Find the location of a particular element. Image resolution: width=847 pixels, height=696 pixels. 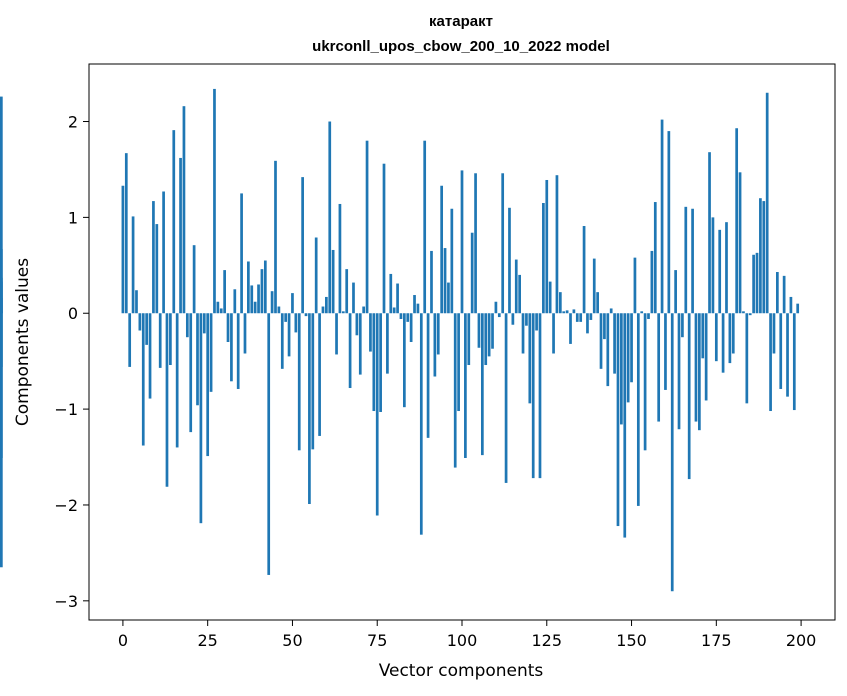

x-tick-label: 175 is located at coordinates (716, 640).